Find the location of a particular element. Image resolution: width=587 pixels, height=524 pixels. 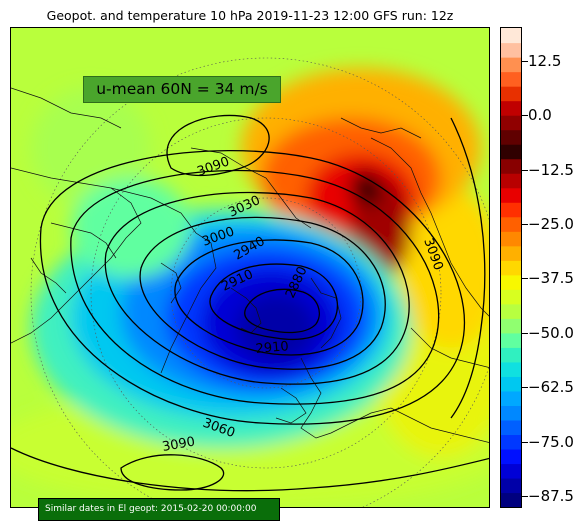

colorbar-scale is located at coordinates (511, 267).